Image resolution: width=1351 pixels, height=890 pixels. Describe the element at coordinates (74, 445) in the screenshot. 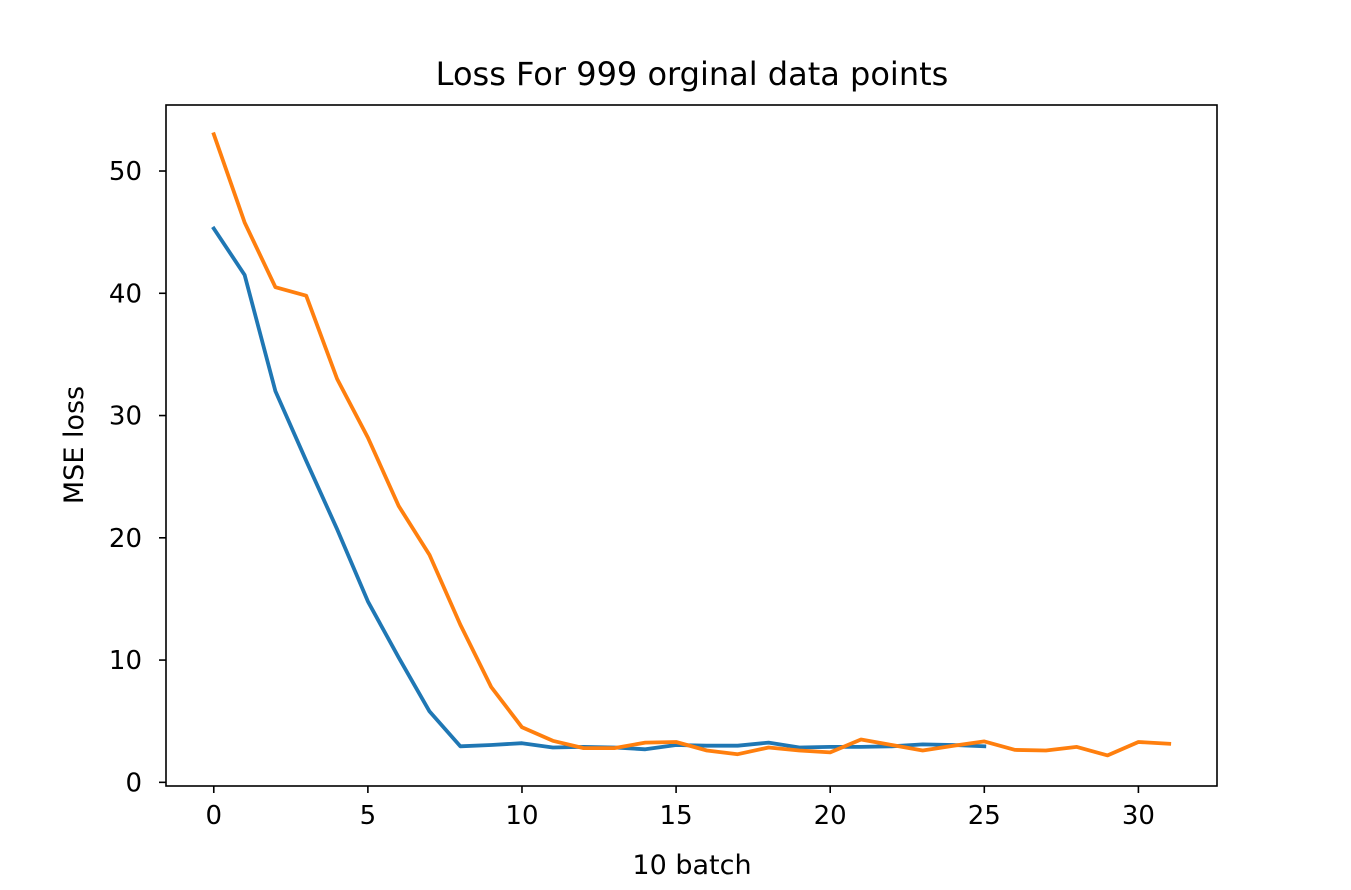

I see `y-axis-label: MSE loss` at that location.